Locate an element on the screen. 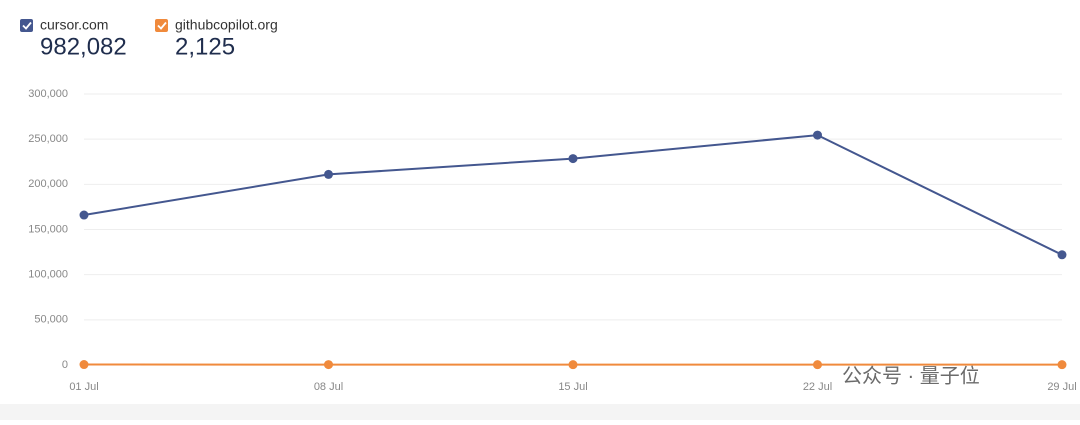  x-tick-label: 29 Jul is located at coordinates (1061, 387).